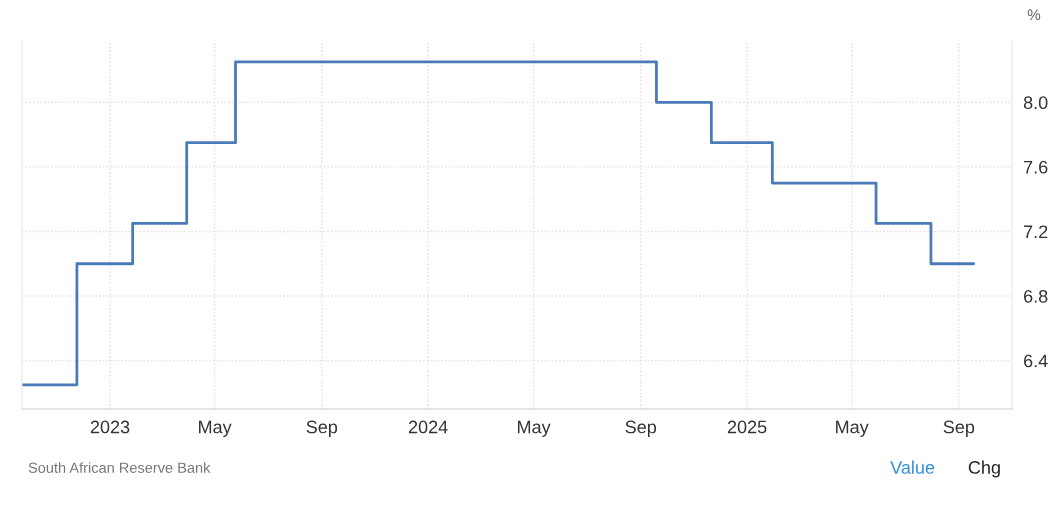  Describe the element at coordinates (110, 427) in the screenshot. I see `x-tick-label: 2023` at that location.